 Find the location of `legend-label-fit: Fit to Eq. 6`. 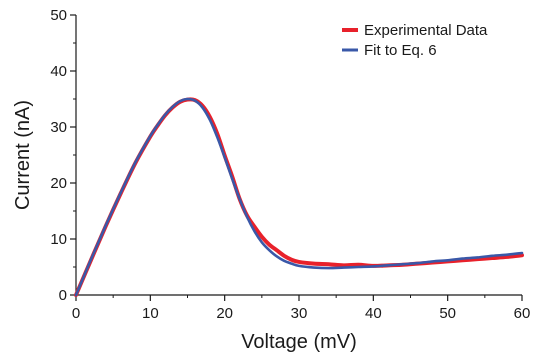

legend-label-fit: Fit to Eq. 6 is located at coordinates (400, 50).